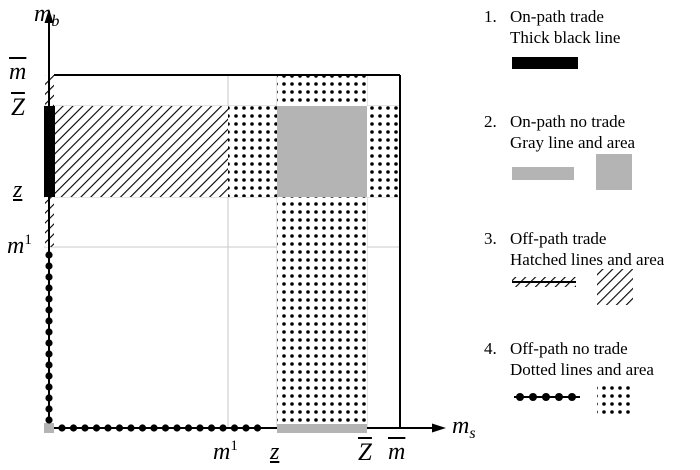 The width and height of the screenshot is (700, 470). Describe the element at coordinates (552, 27) in the screenshot. I see `legend-item-1: 1. On-path trade Thick black line` at that location.